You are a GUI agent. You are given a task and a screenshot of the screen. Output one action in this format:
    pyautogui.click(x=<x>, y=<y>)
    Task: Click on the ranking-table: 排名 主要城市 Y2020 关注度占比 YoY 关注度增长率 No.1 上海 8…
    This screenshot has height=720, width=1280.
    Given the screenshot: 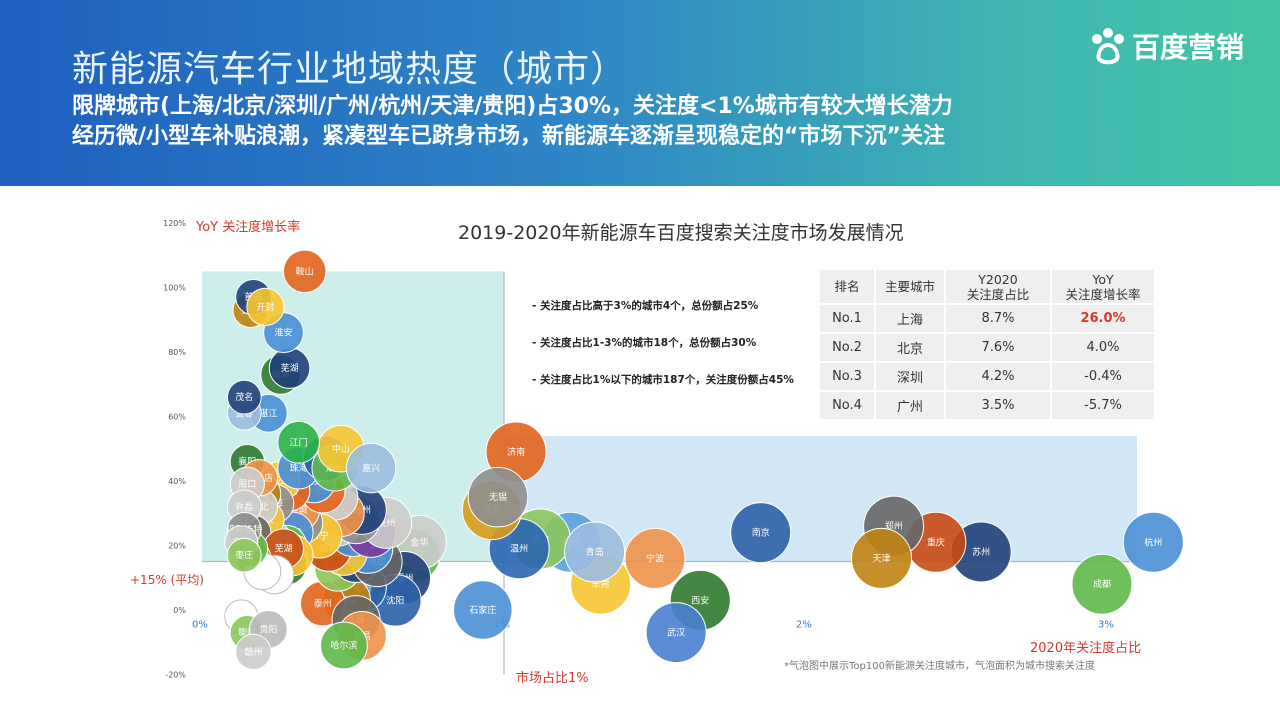 What is the action you would take?
    pyautogui.click(x=987, y=344)
    